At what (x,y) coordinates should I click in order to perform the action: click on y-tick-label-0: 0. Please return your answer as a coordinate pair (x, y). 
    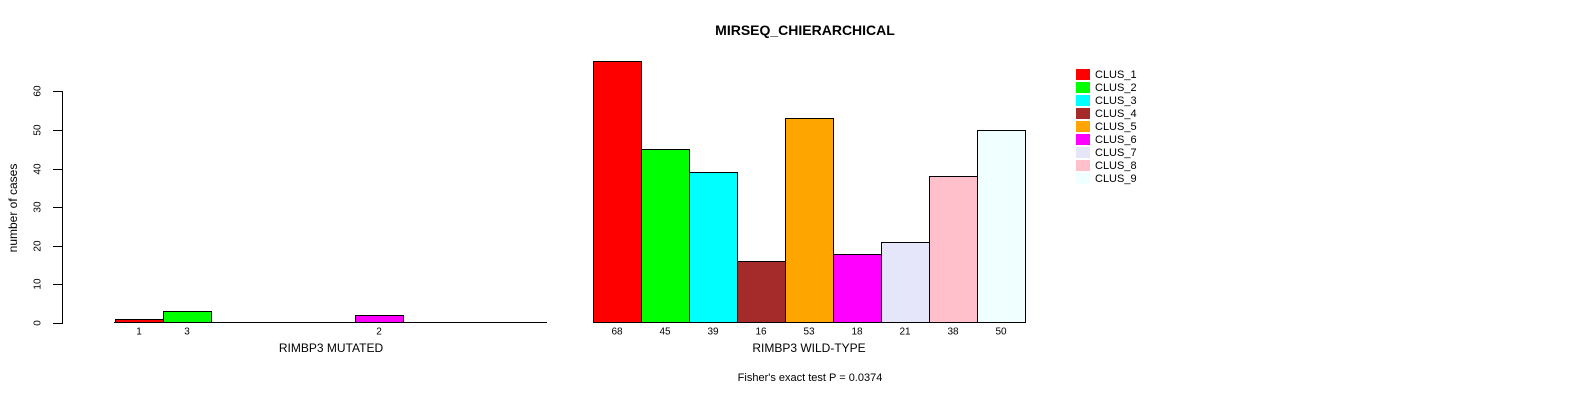
    Looking at the image, I should click on (38, 323).